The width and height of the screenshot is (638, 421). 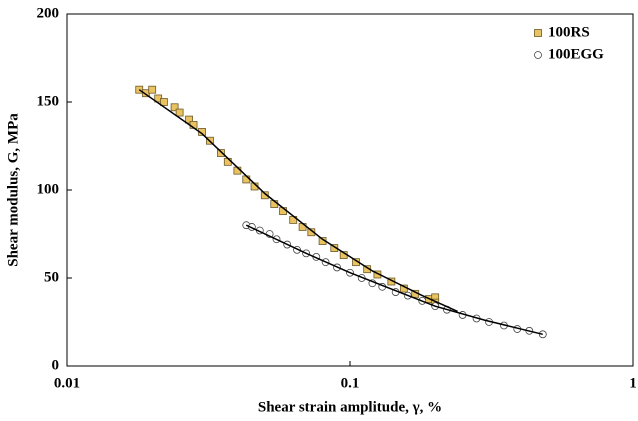 What do you see at coordinates (350, 407) in the screenshot?
I see `x-axis-label: Shear strain amplitude, γ, %` at bounding box center [350, 407].